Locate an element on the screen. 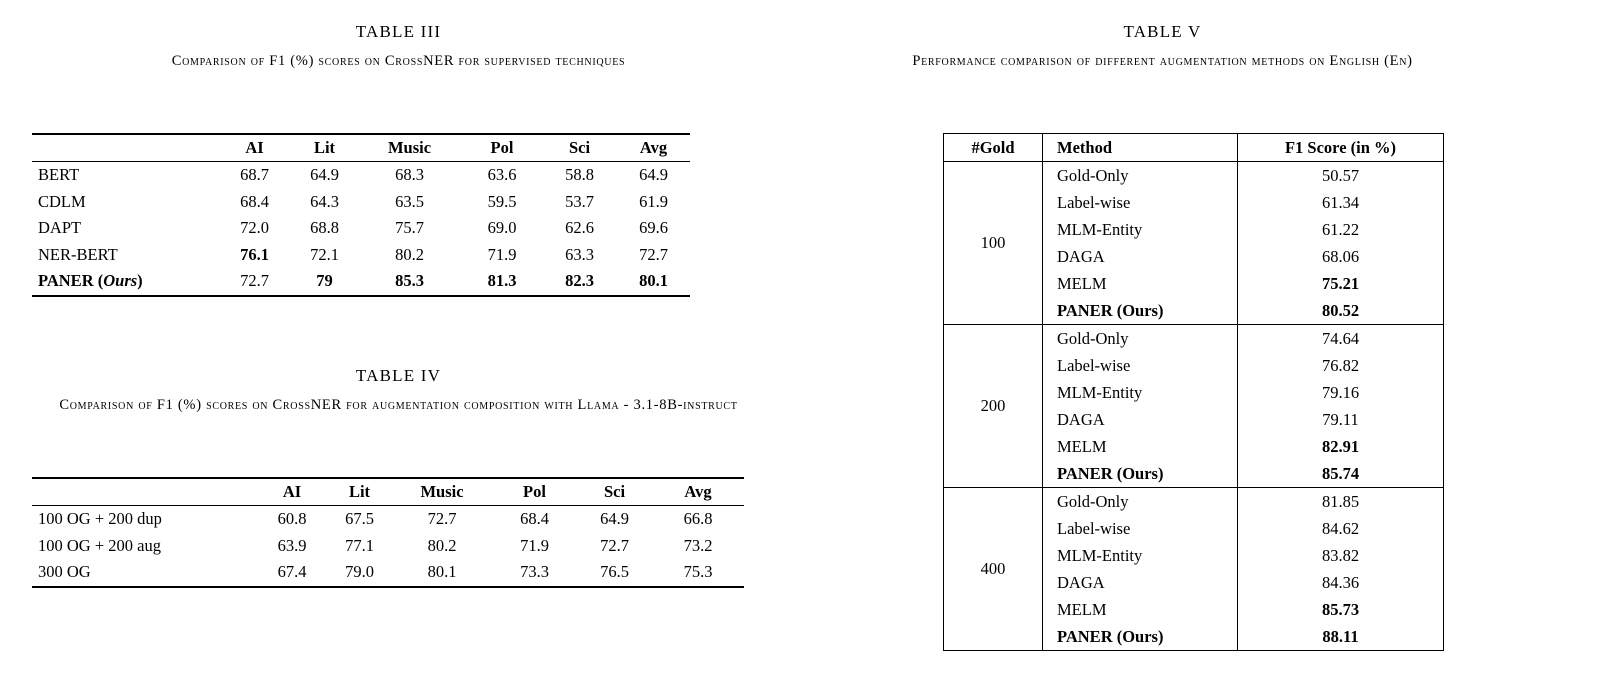  row-label: 100 OG + 200 aug is located at coordinates (99, 545).